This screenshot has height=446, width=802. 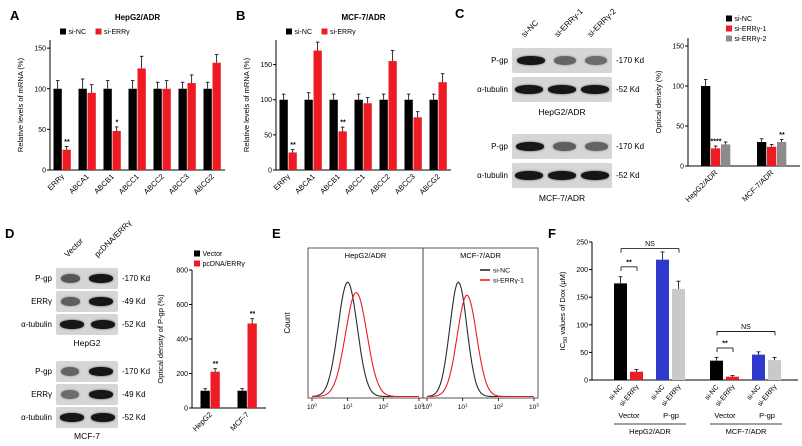 I want to click on chart-text: MCF-7/ADR, so click(x=364, y=17).